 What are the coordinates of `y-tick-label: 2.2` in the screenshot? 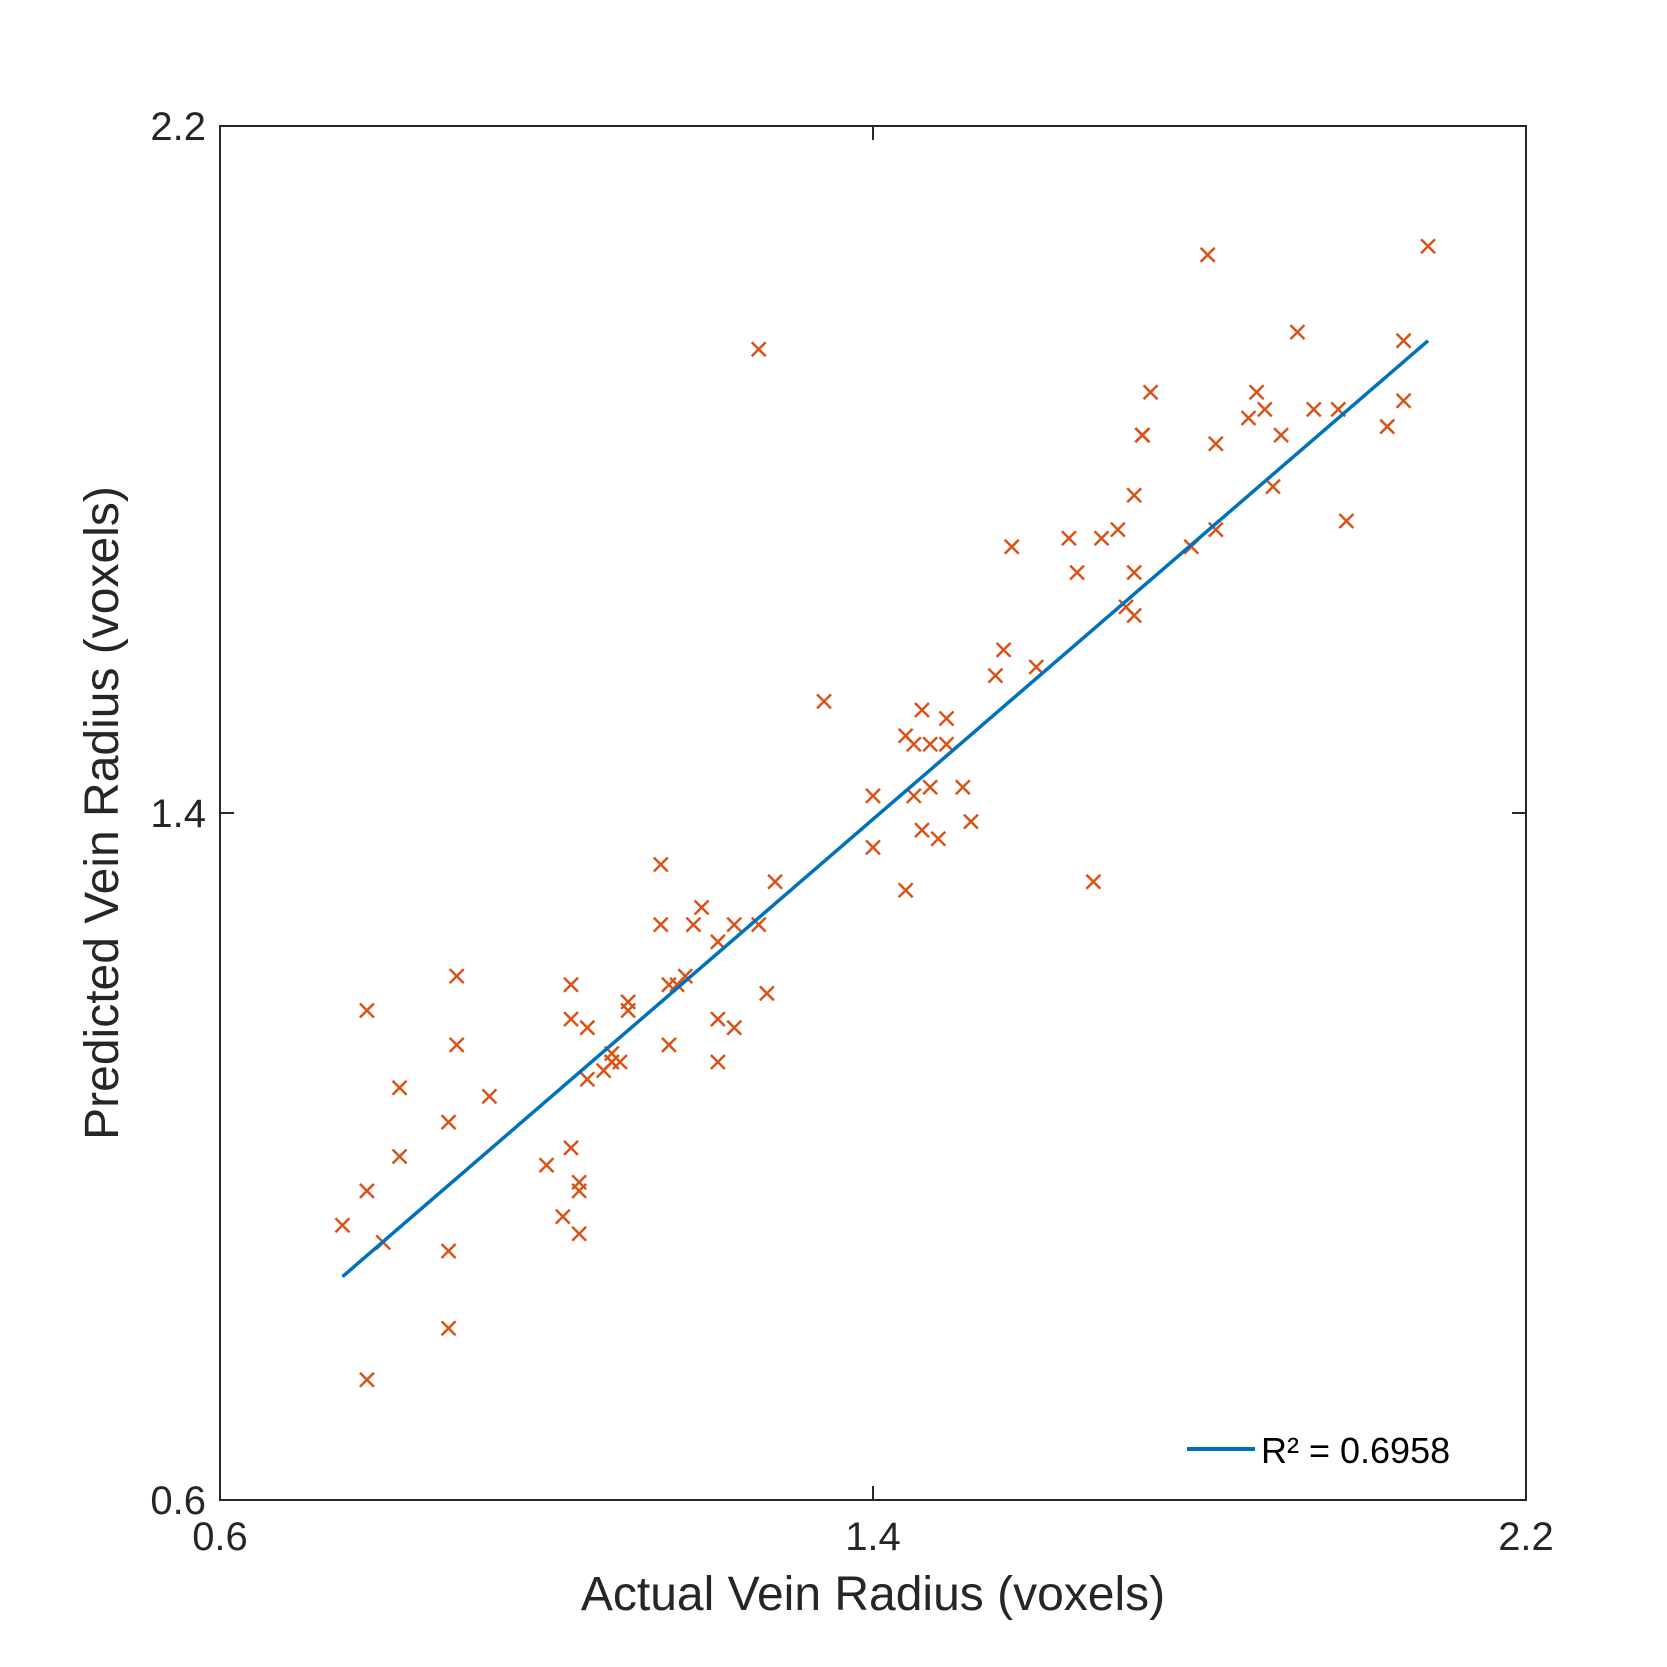 It's located at (178, 127).